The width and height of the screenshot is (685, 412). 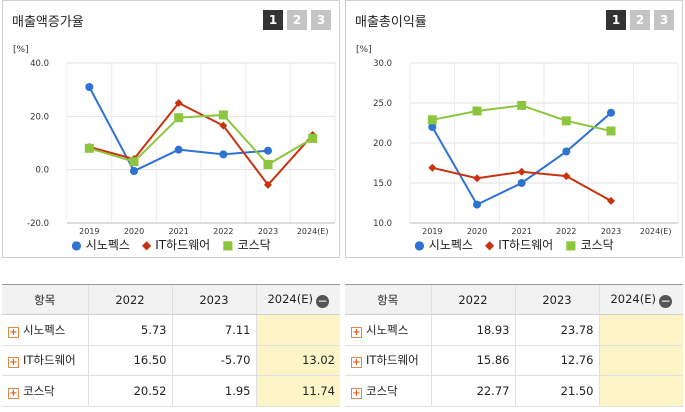 I want to click on cell-value: 5.73, so click(x=129, y=330).